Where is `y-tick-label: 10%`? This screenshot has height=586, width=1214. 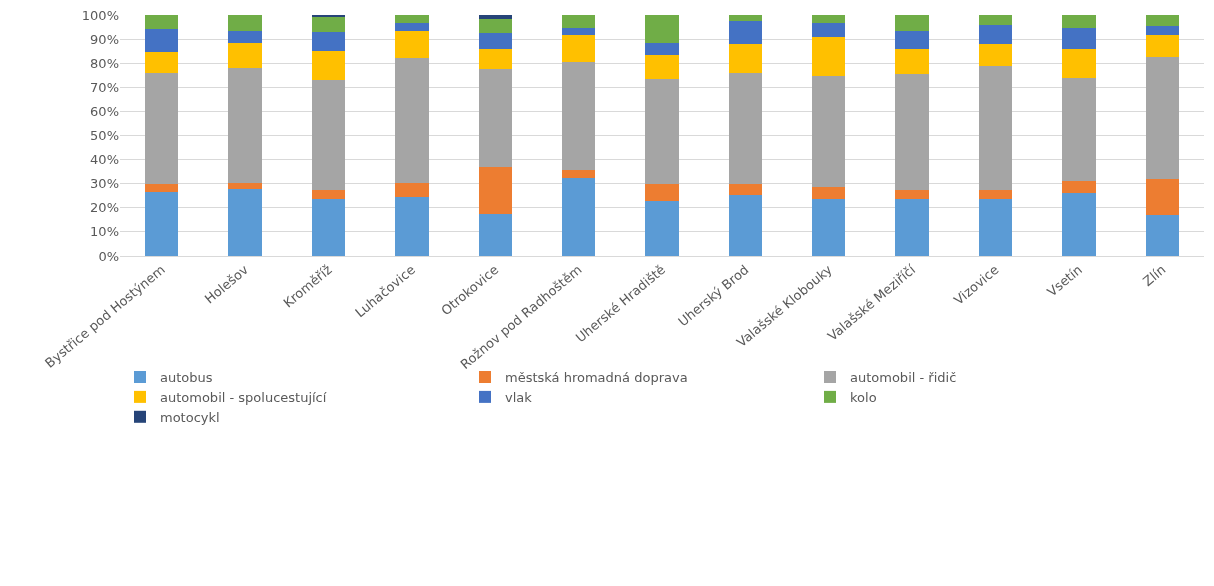 y-tick-label: 10% is located at coordinates (104, 232).